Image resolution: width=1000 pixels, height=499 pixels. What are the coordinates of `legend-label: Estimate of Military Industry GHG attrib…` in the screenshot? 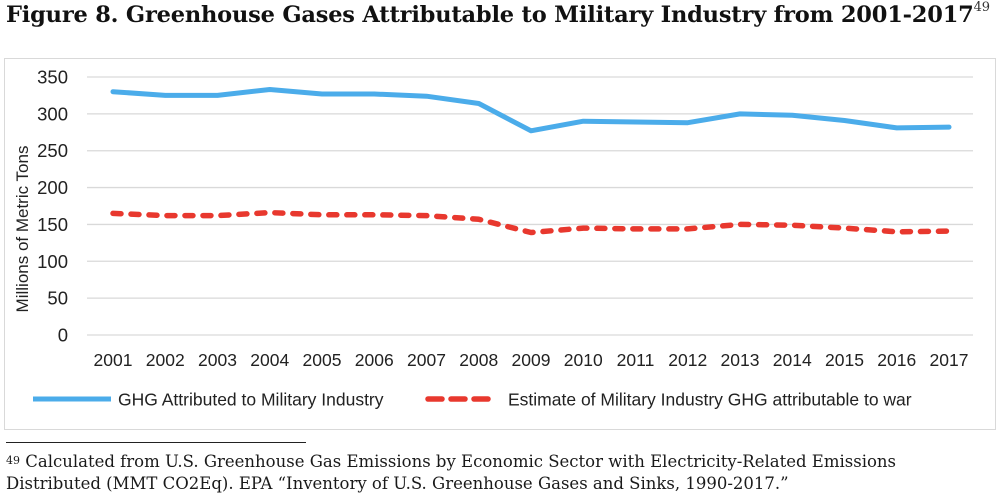 It's located at (710, 400).